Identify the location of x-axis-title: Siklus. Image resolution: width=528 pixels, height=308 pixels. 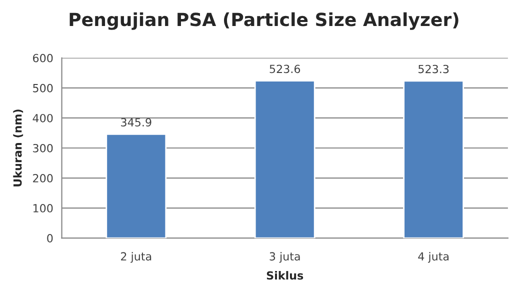
(285, 275).